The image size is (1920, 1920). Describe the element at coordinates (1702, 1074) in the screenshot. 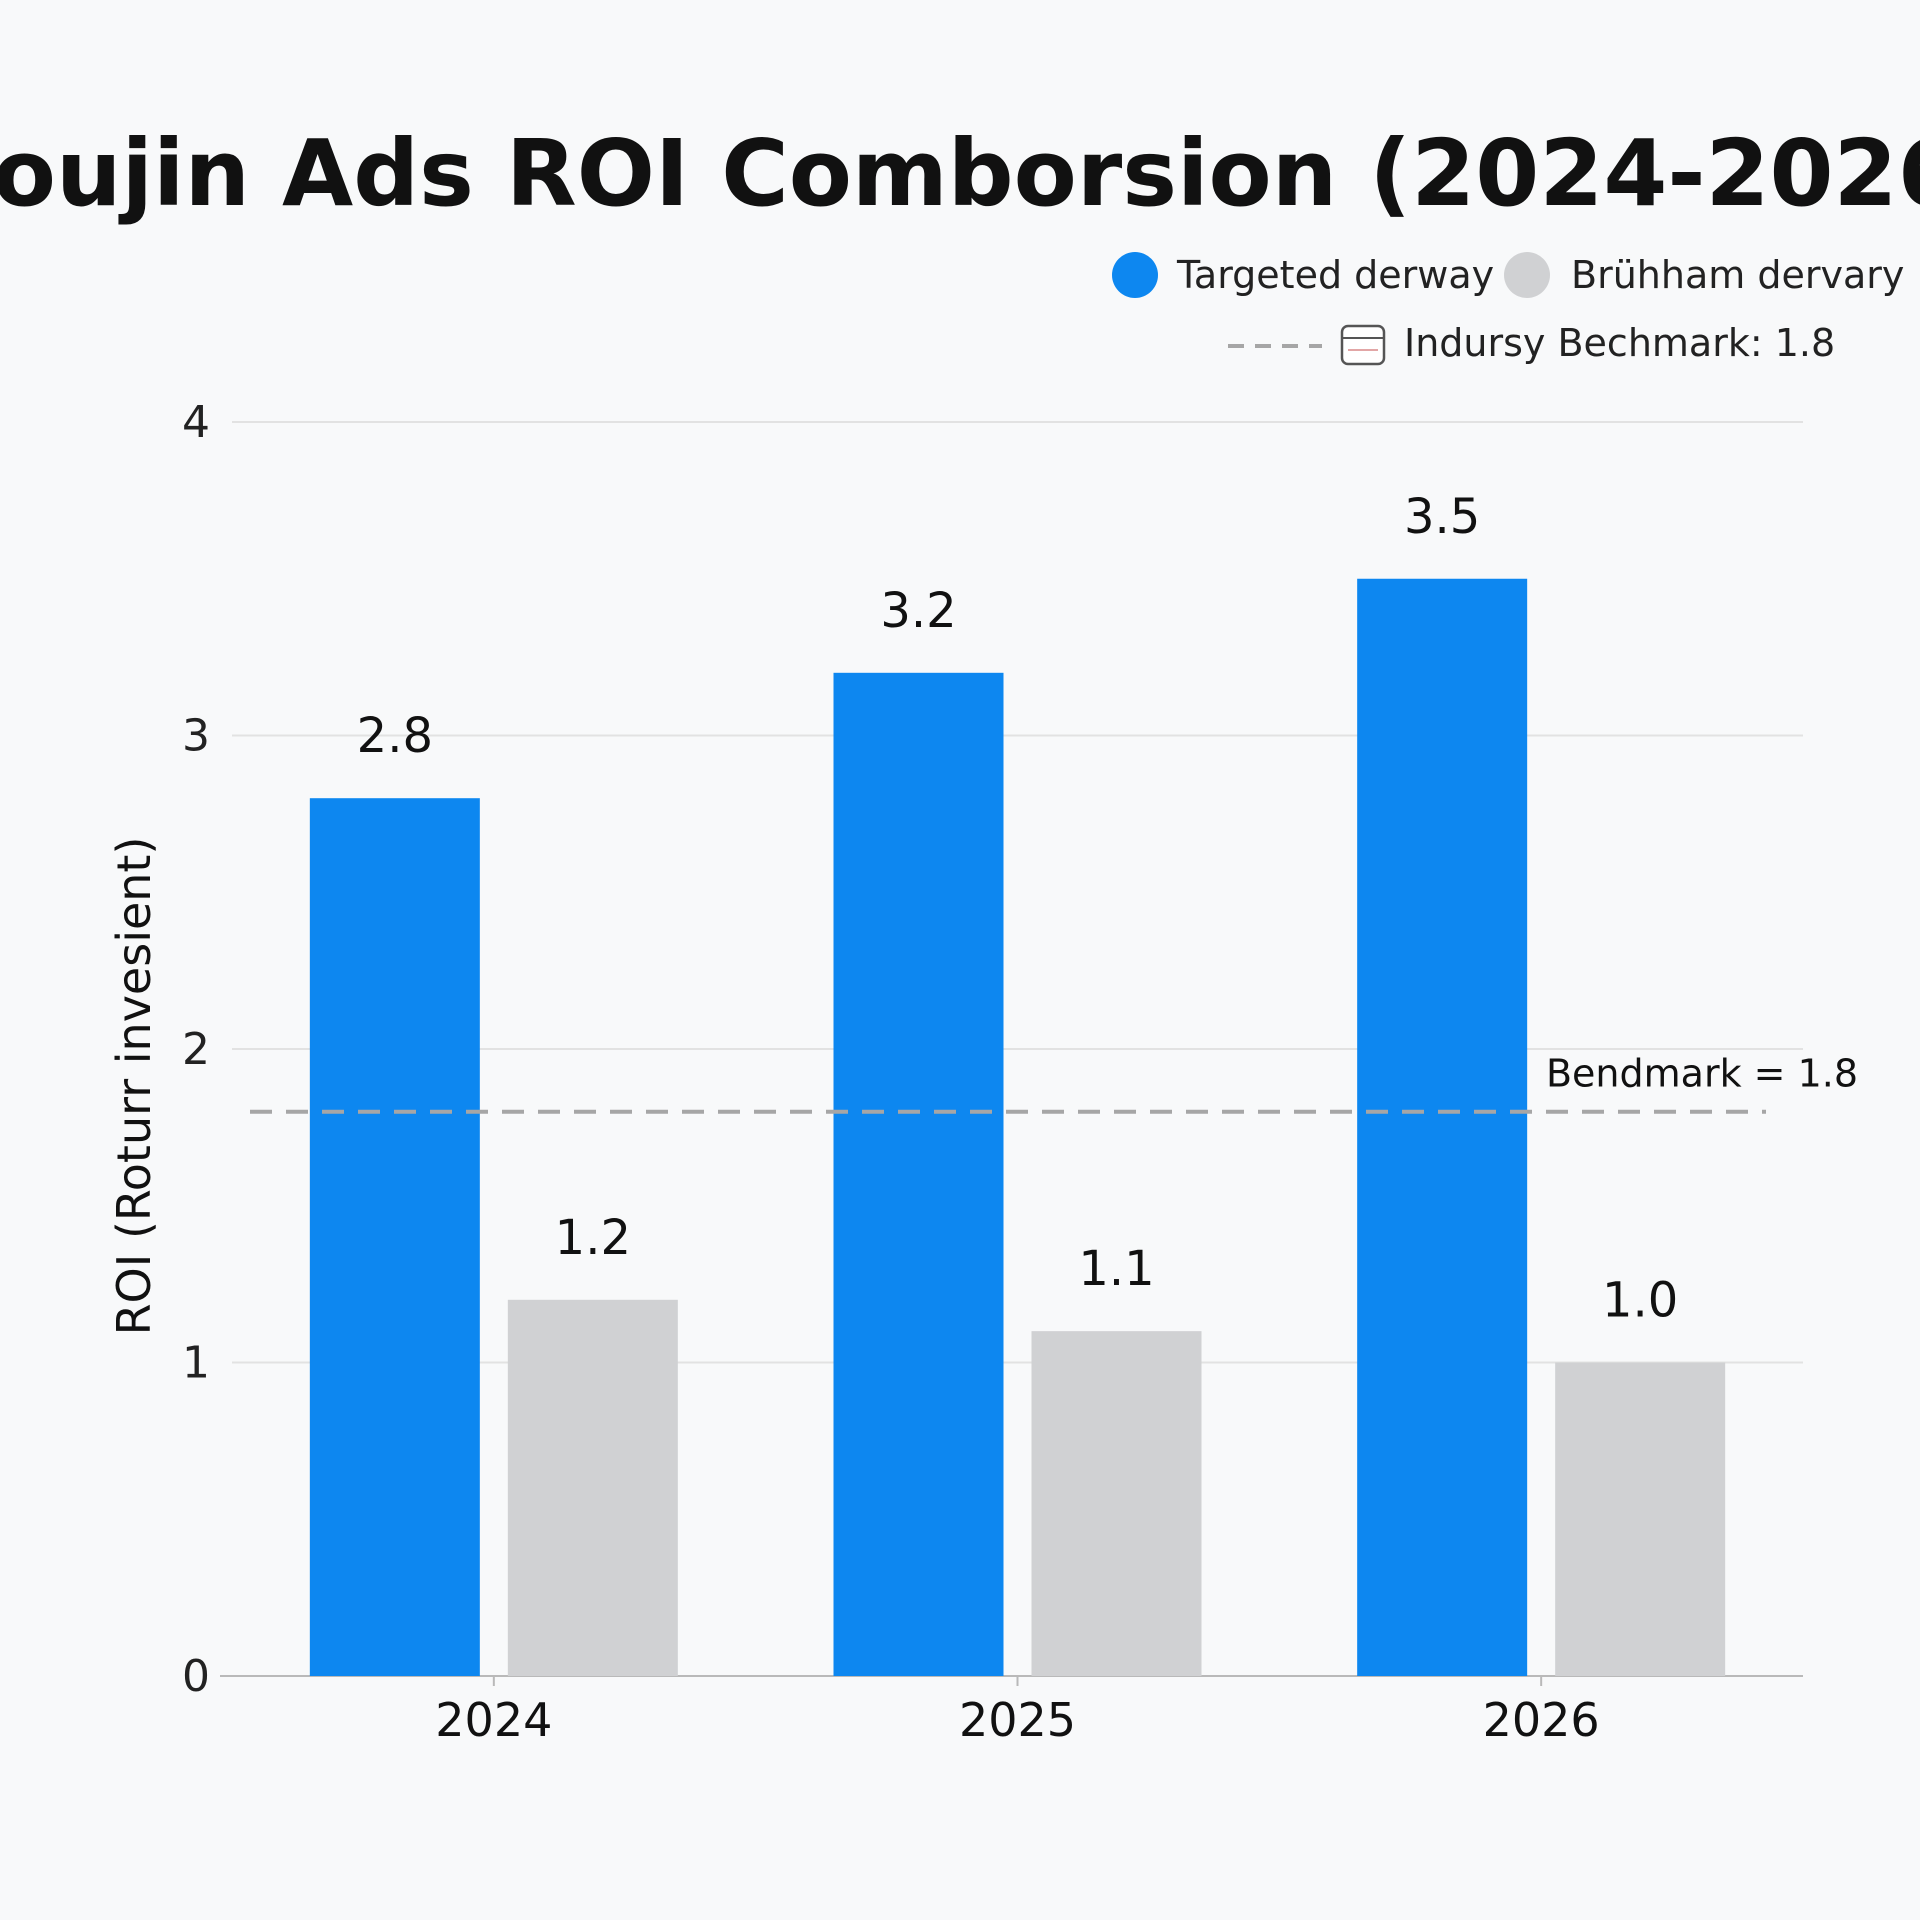

I see `benchmark-label: Bendmark = 1.8` at that location.